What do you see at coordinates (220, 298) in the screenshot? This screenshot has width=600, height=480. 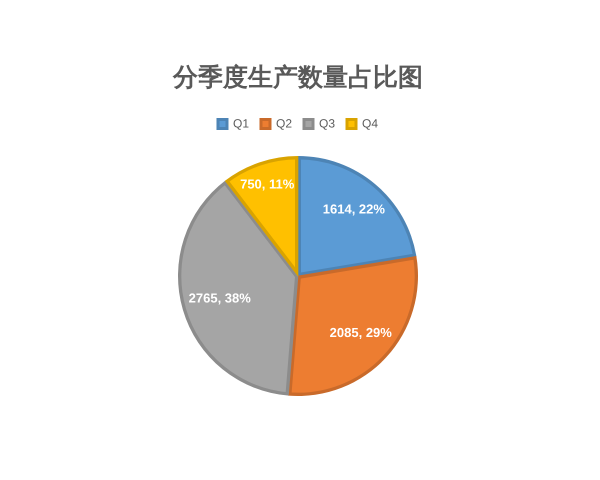 I see `data-label: 2765, 38%` at bounding box center [220, 298].